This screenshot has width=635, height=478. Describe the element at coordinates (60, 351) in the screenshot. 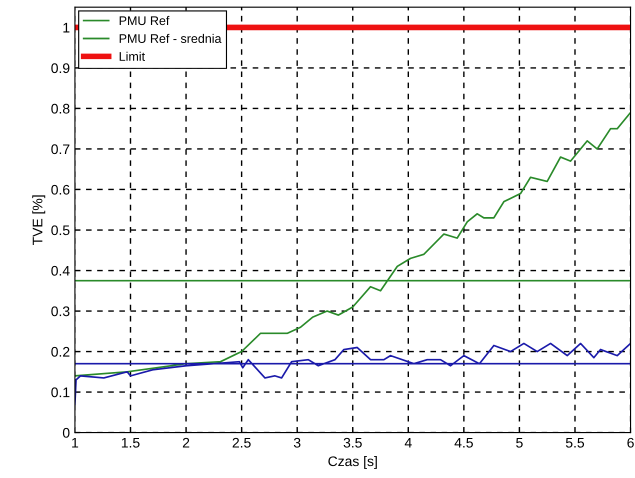

I see `y-tick-label: 0.2` at that location.